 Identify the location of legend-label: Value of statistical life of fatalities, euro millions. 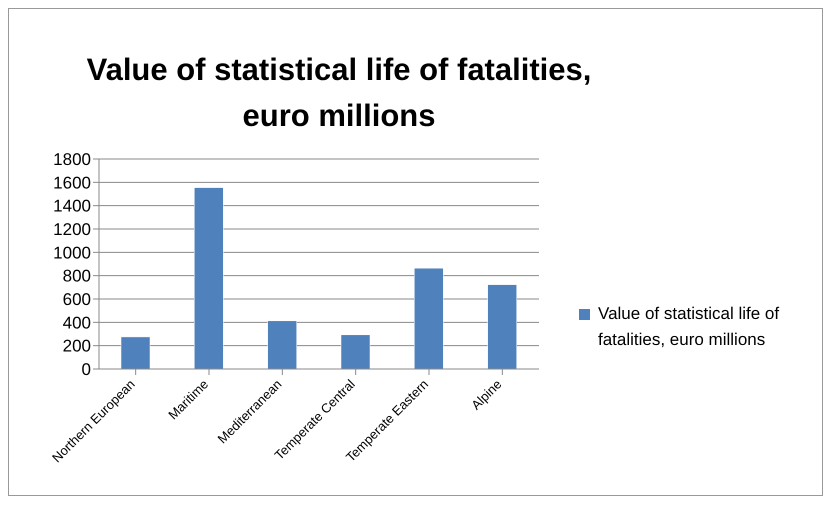
(689, 327).